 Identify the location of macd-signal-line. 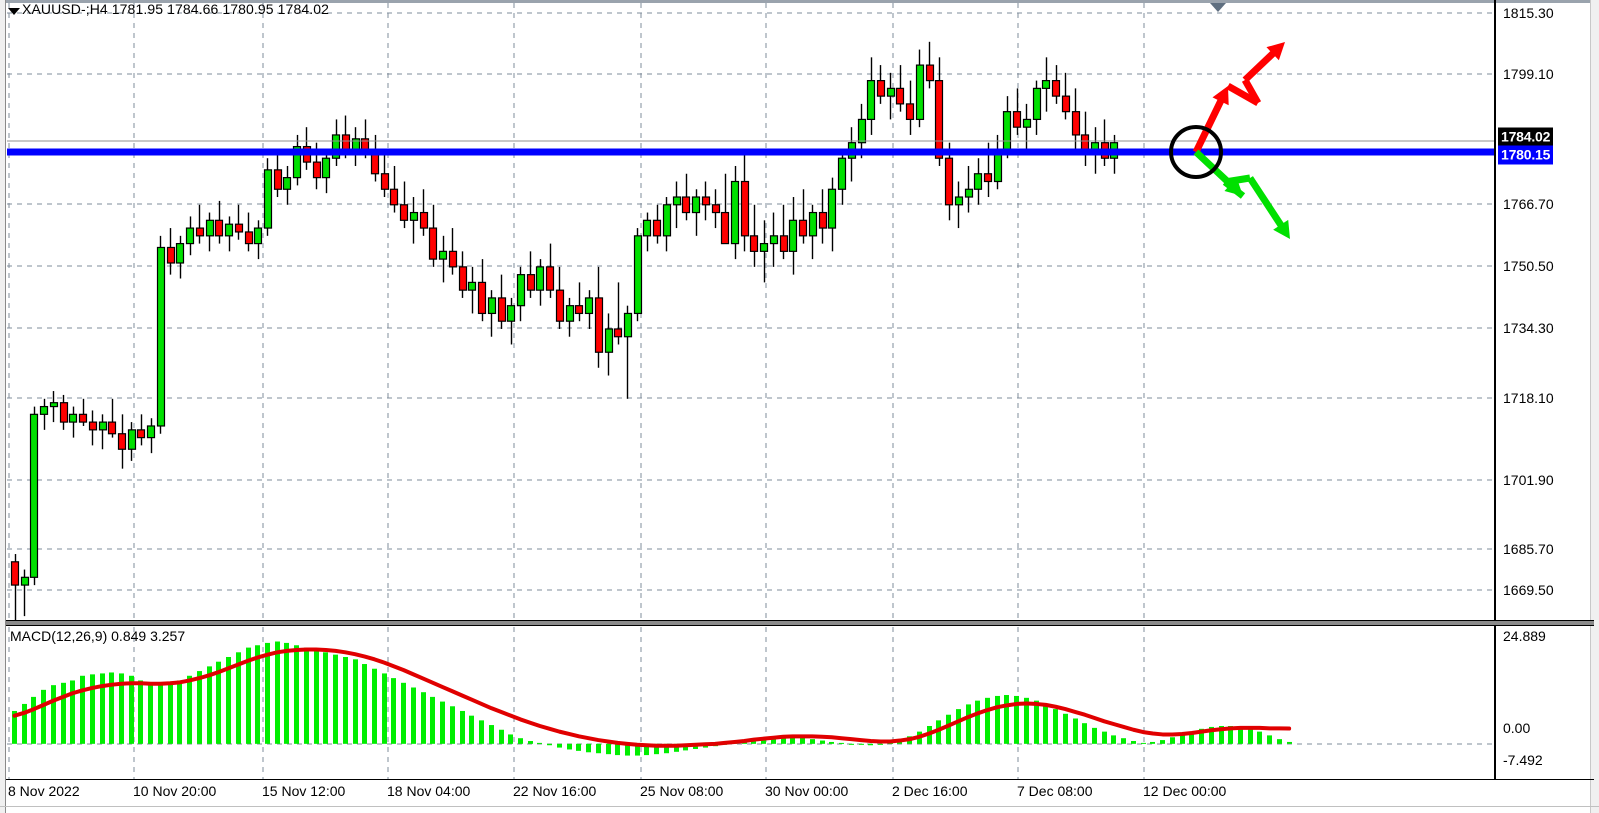
(652, 697).